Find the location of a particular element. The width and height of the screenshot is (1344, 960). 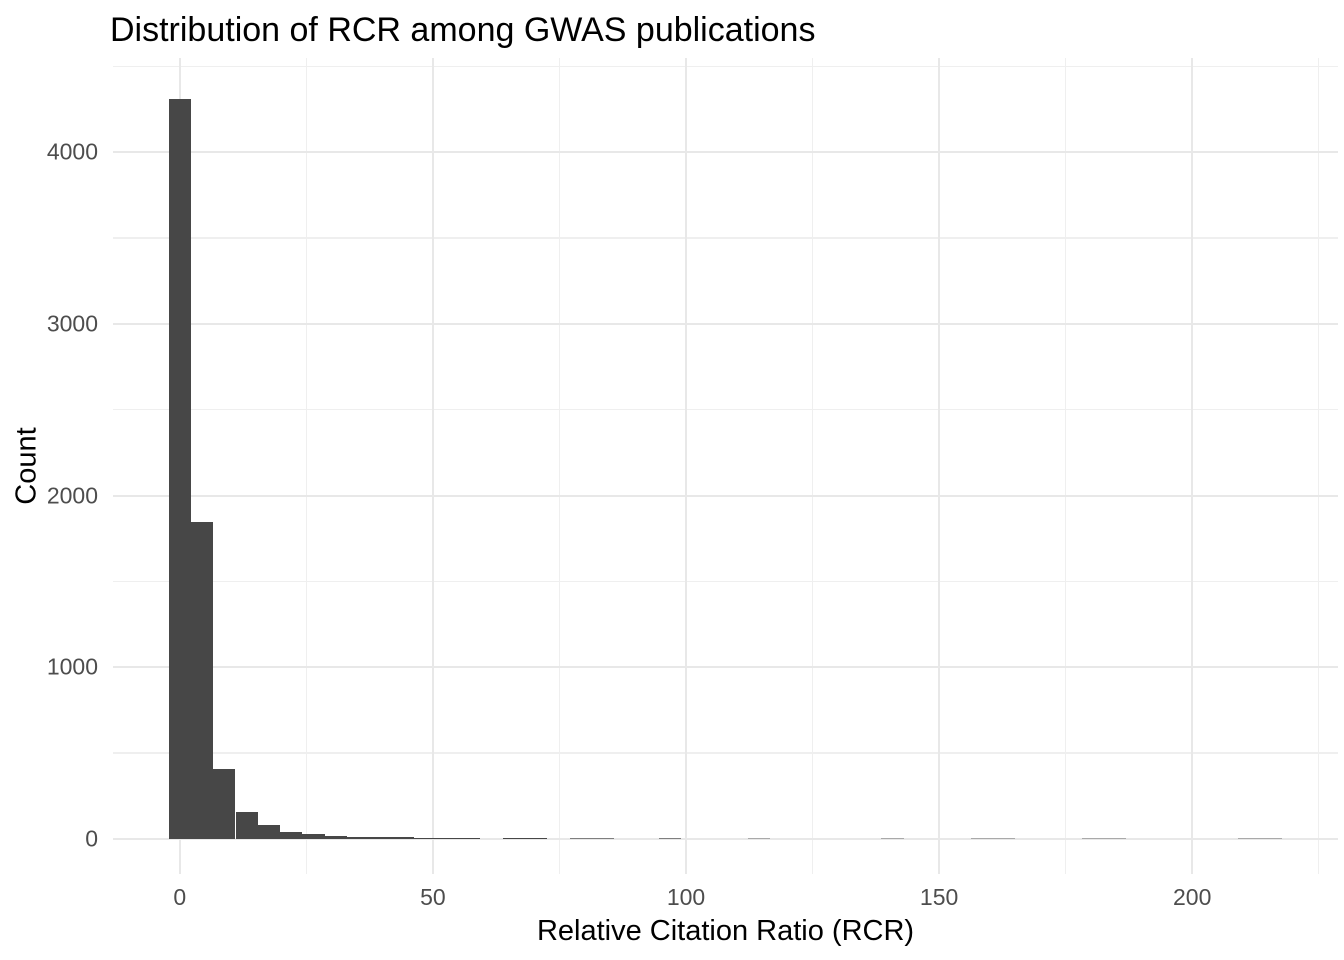

x-tick-label: 0 is located at coordinates (180, 897).